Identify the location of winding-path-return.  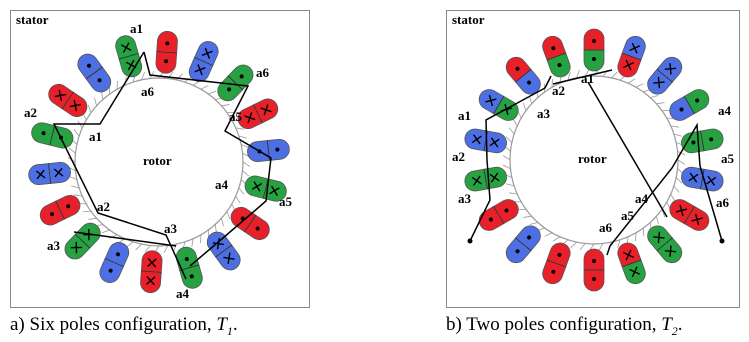
(582, 77).